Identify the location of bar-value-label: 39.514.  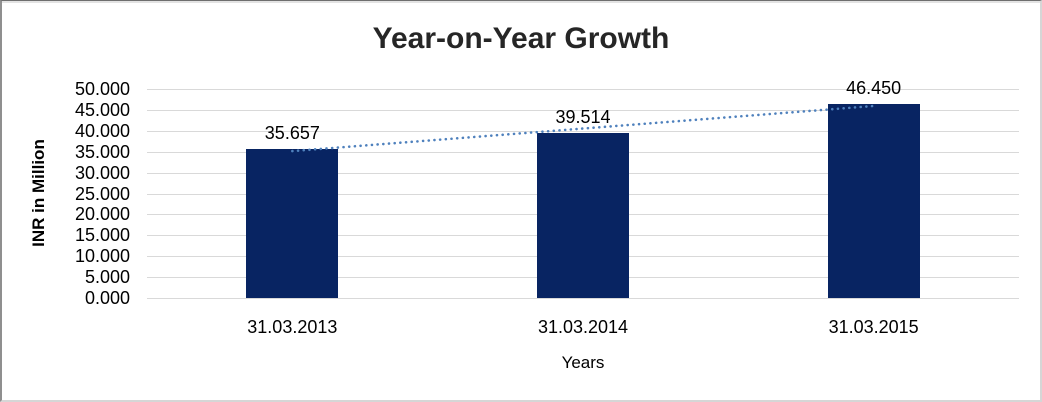
(583, 116).